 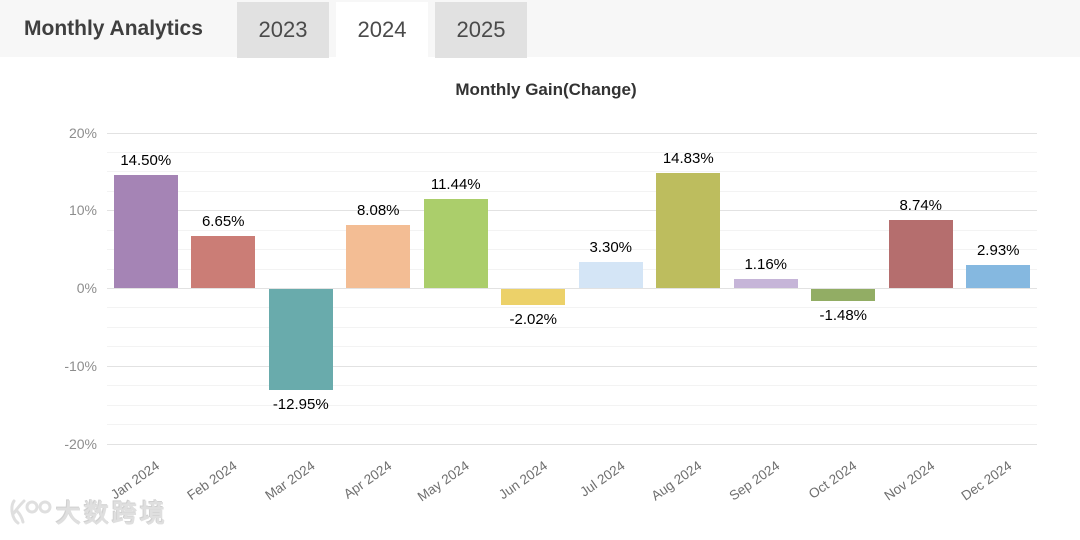 I want to click on tab-2024: 2024, so click(x=382, y=30).